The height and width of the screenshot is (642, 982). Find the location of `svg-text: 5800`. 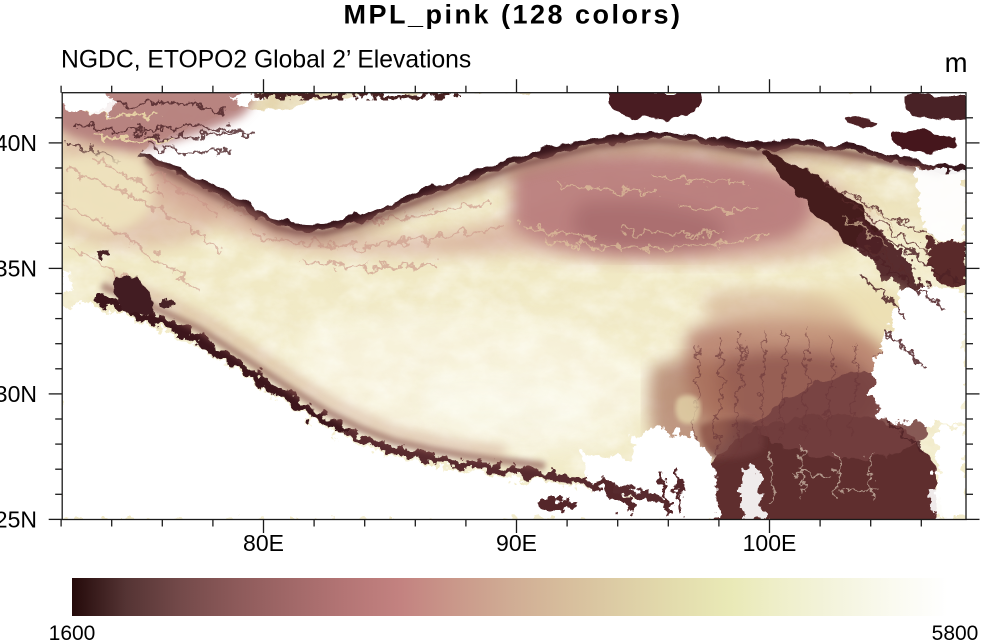

svg-text: 5800 is located at coordinates (955, 632).